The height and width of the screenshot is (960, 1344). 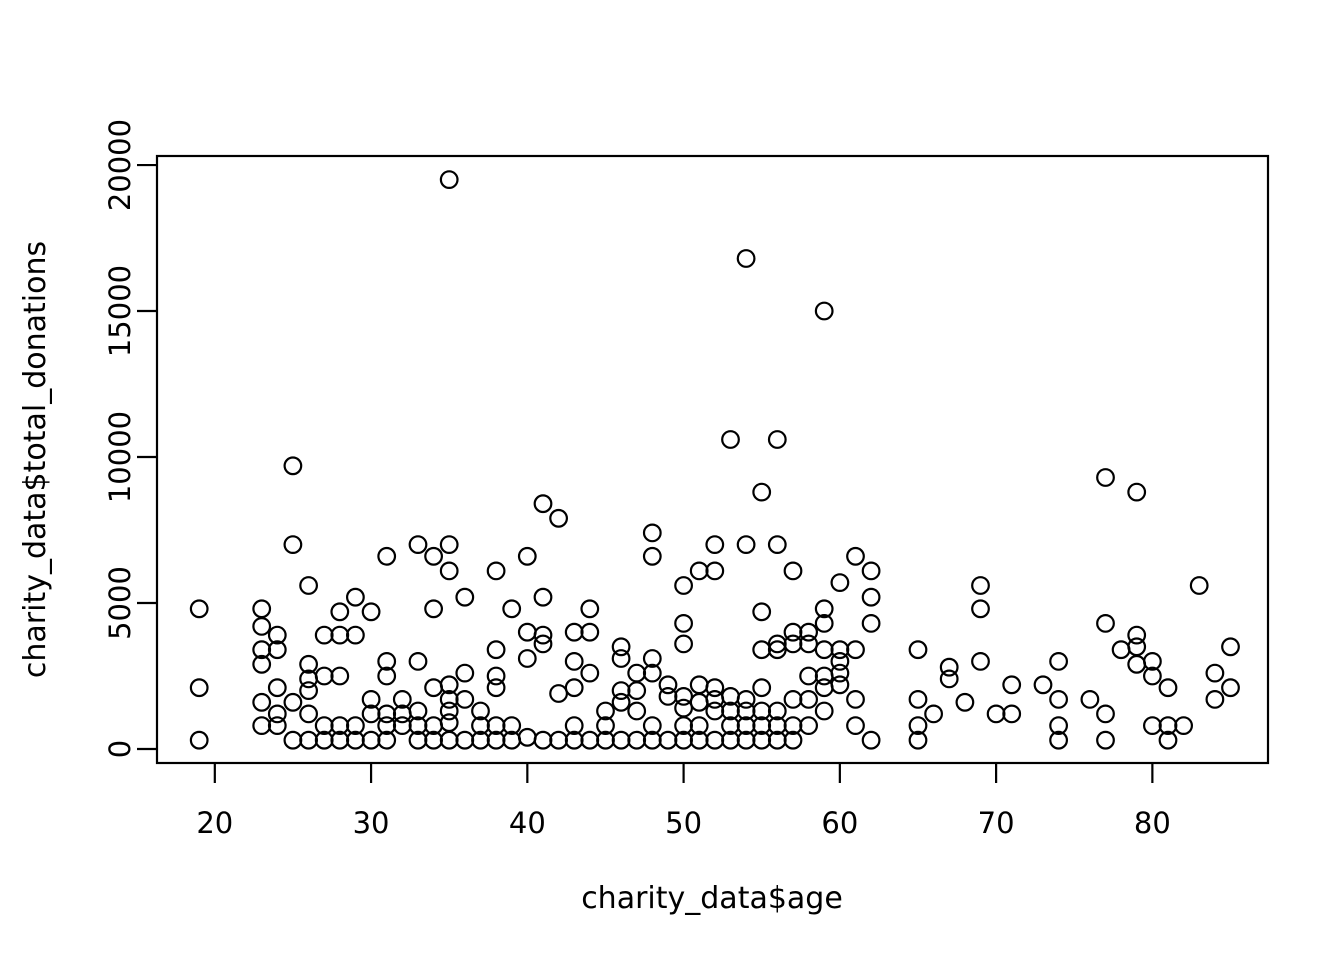 What do you see at coordinates (996, 823) in the screenshot?
I see `x-tick-label: 70` at bounding box center [996, 823].